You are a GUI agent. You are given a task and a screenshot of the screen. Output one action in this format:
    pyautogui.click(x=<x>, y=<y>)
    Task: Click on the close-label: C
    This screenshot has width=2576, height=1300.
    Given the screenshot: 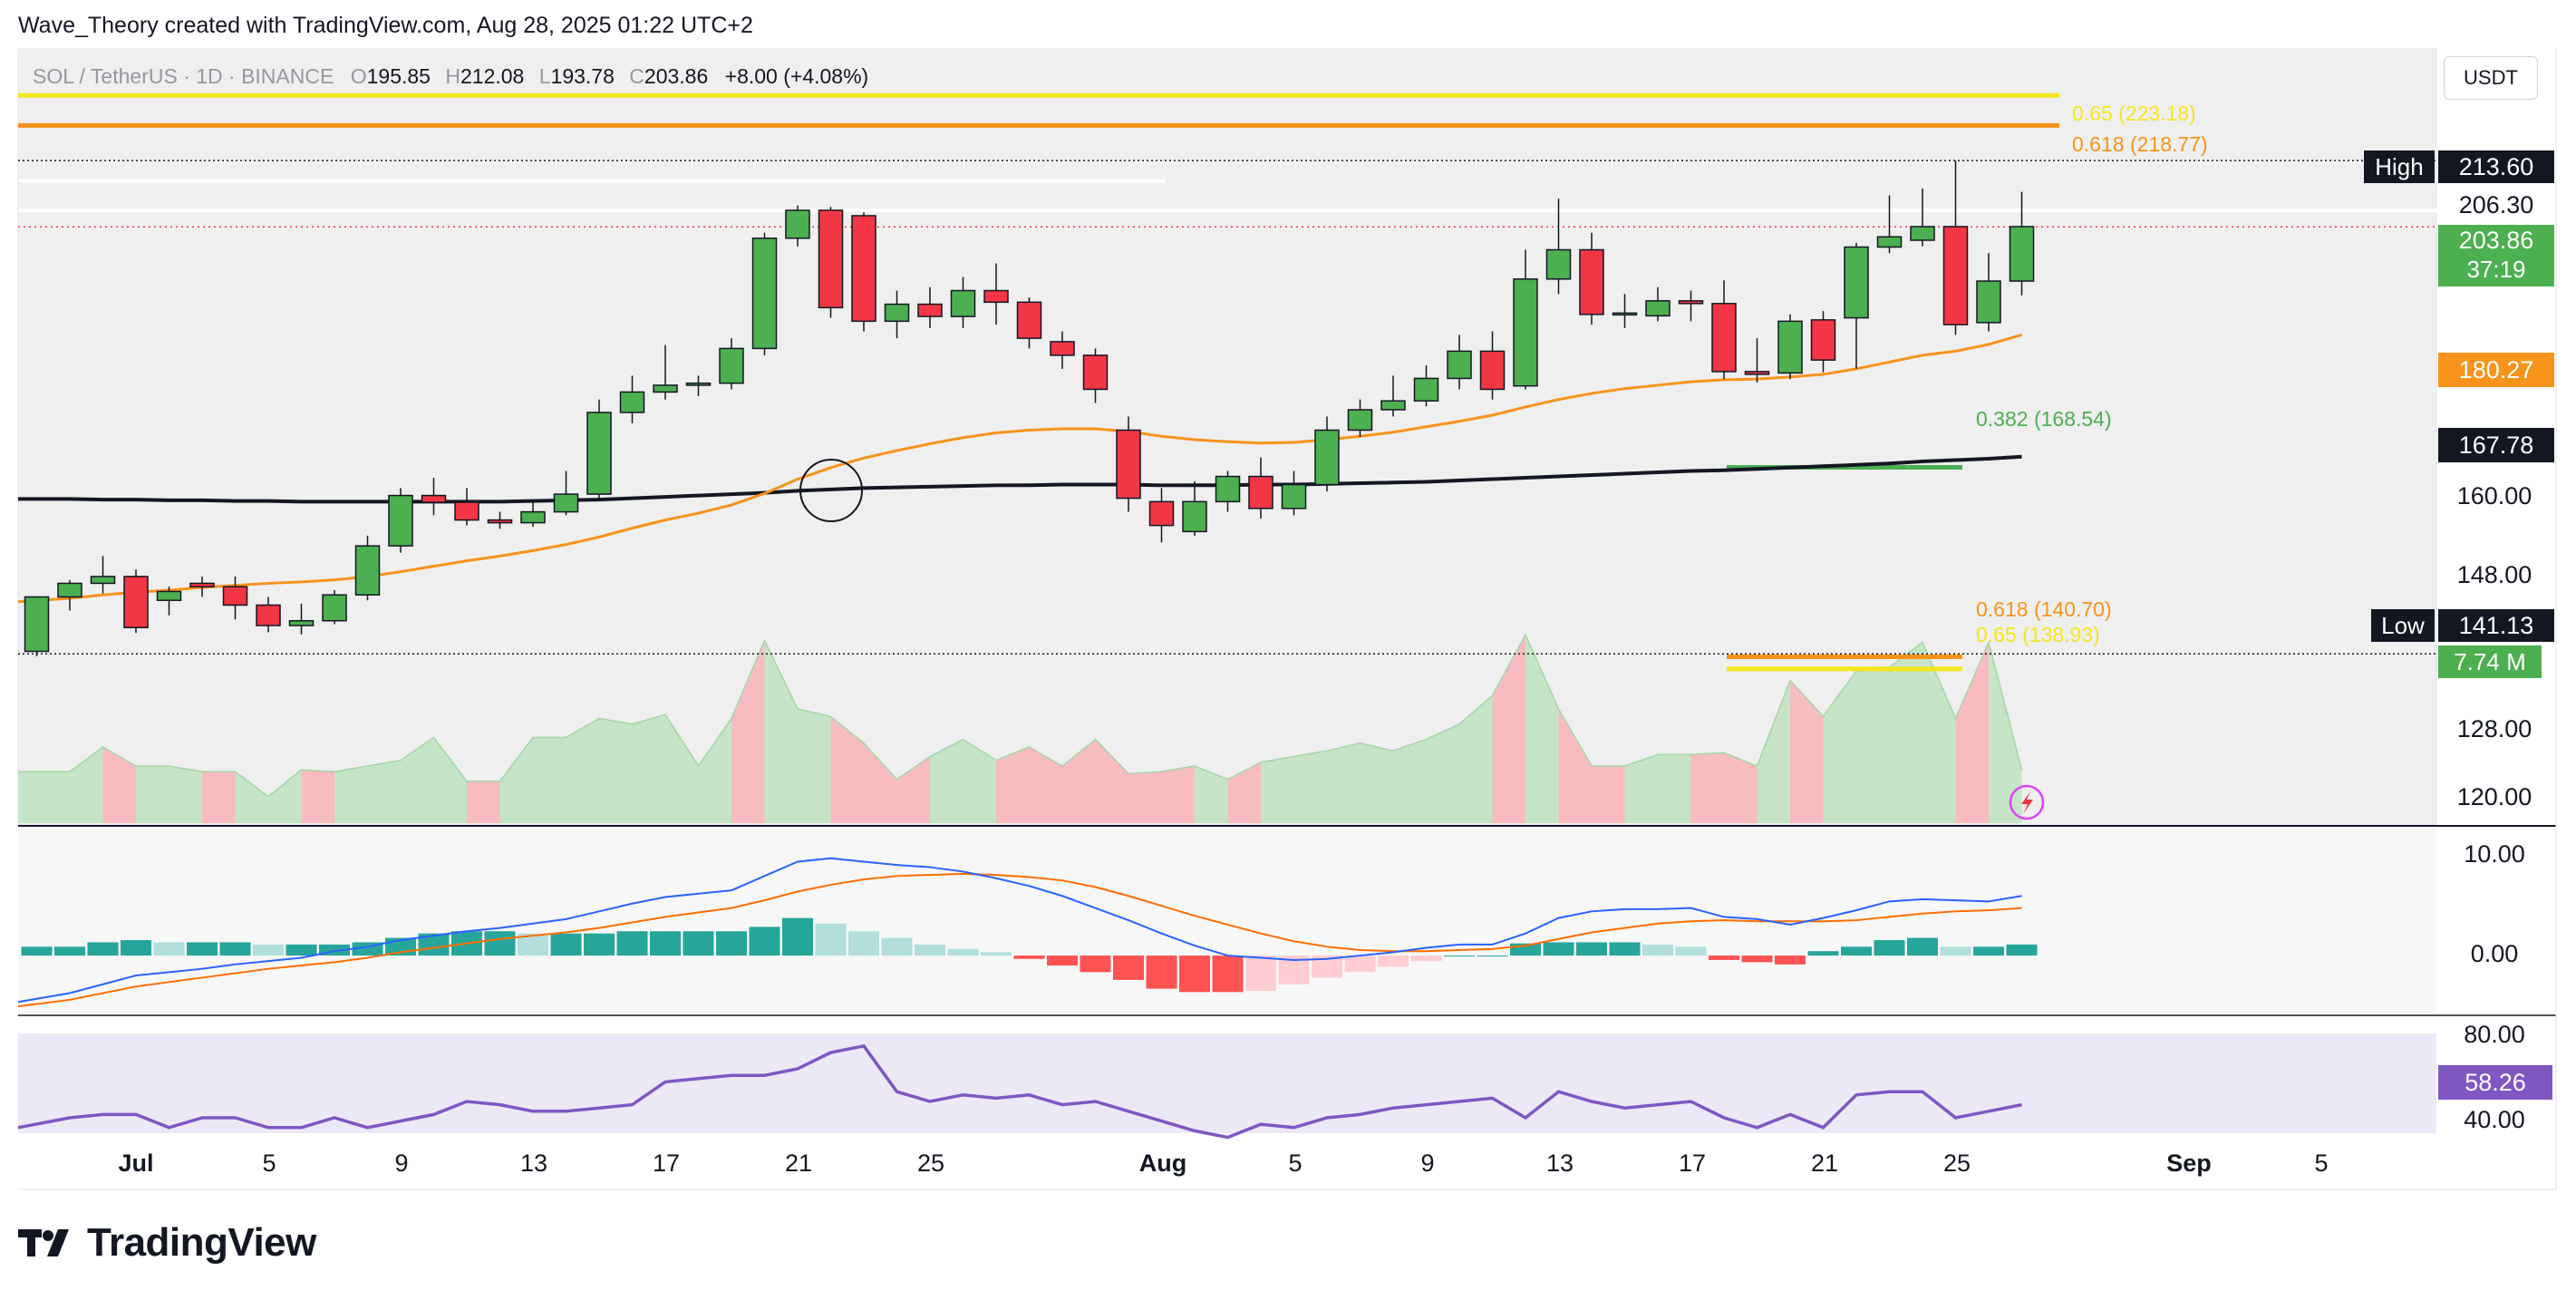 What is the action you would take?
    pyautogui.click(x=636, y=76)
    